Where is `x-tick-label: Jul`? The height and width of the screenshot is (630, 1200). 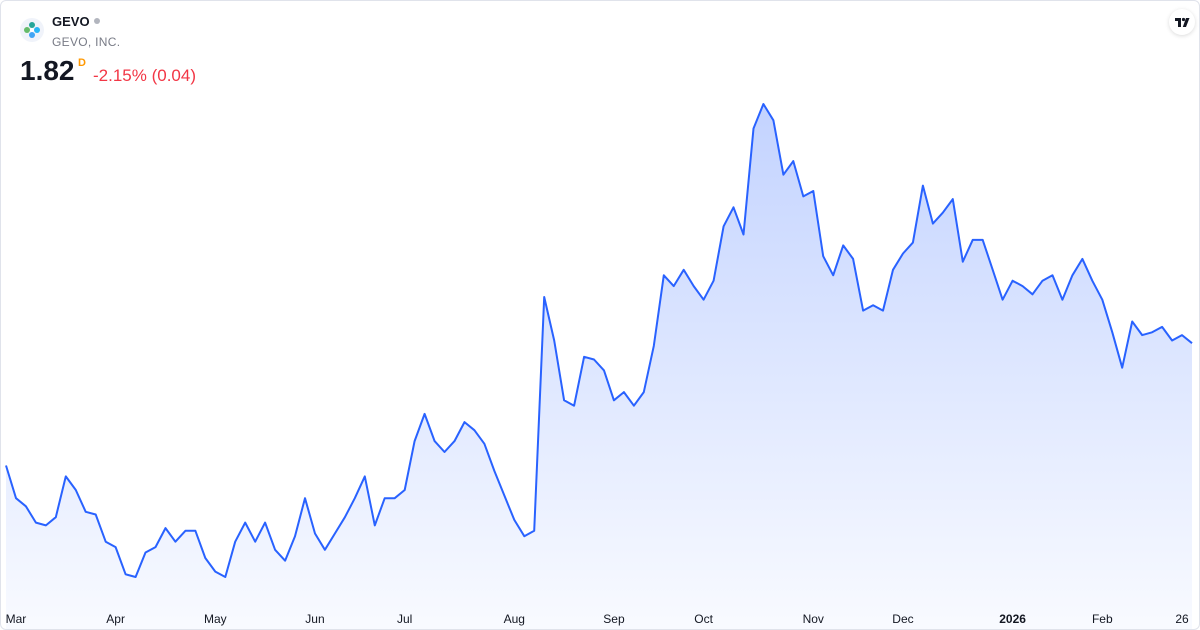 x-tick-label: Jul is located at coordinates (404, 619).